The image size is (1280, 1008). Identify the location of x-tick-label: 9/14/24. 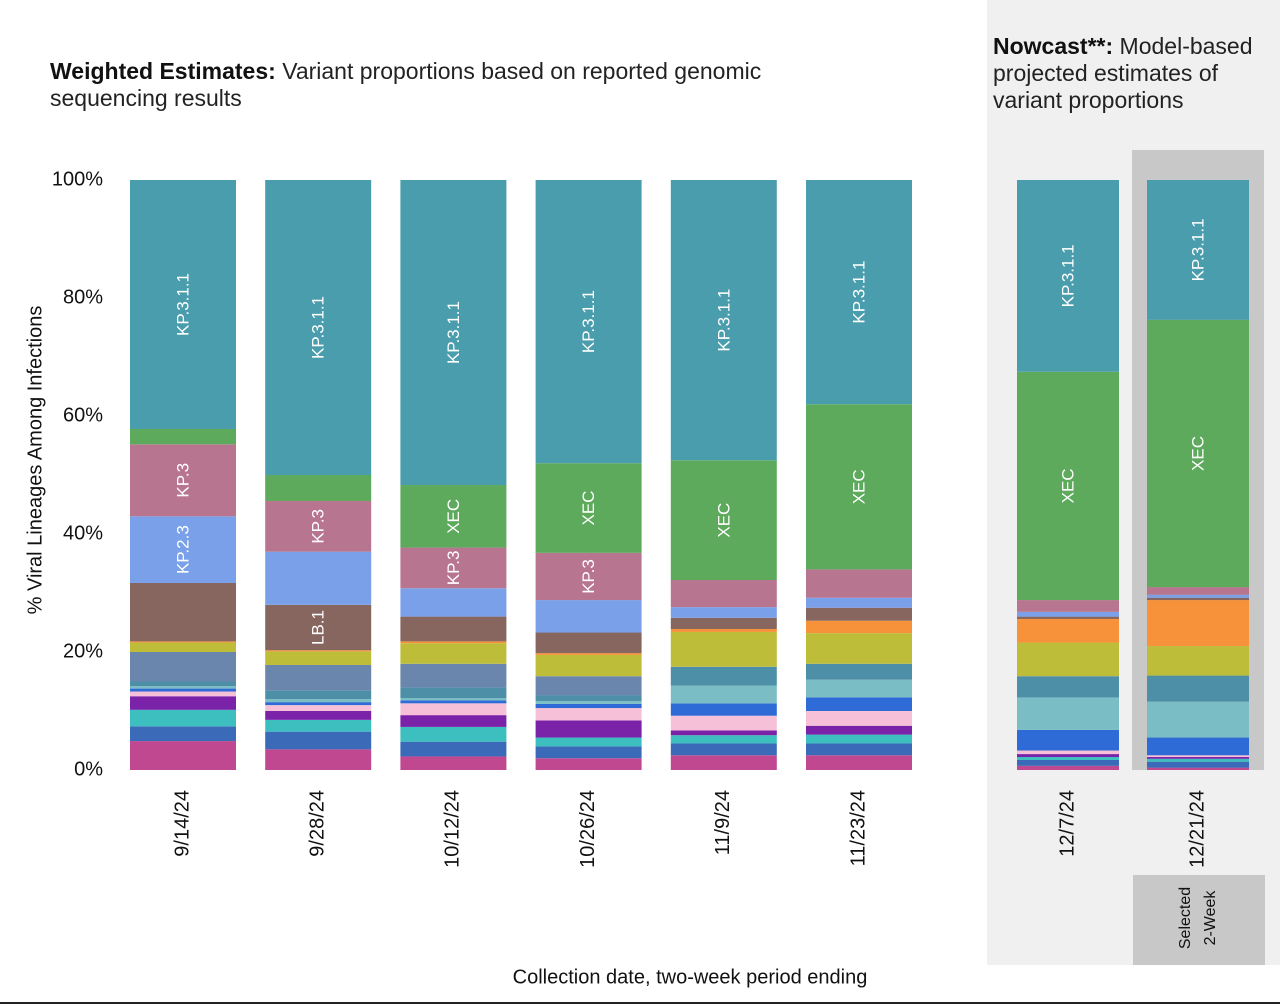
(182, 823).